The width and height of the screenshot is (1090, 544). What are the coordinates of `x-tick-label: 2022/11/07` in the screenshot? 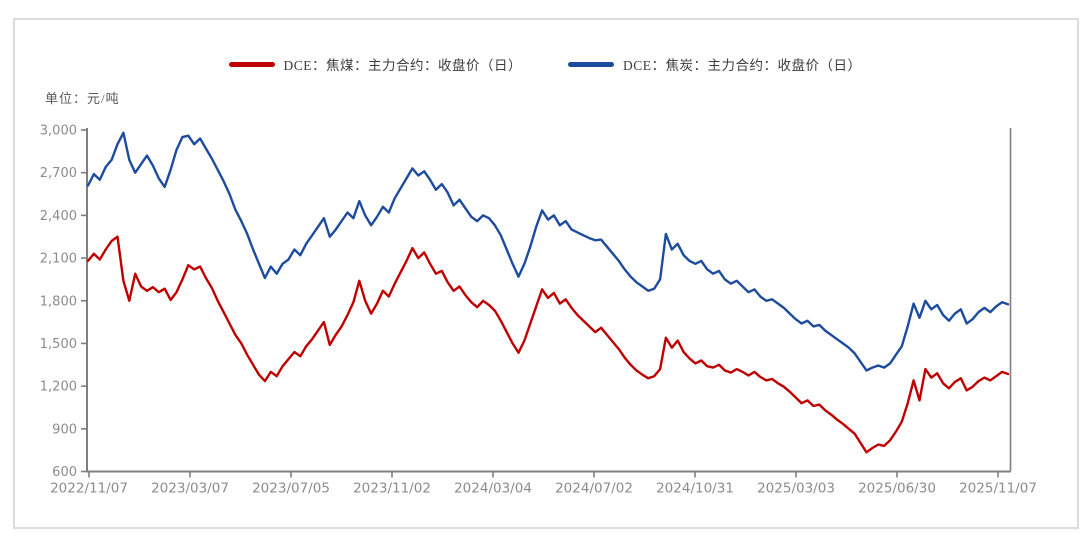 It's located at (89, 489).